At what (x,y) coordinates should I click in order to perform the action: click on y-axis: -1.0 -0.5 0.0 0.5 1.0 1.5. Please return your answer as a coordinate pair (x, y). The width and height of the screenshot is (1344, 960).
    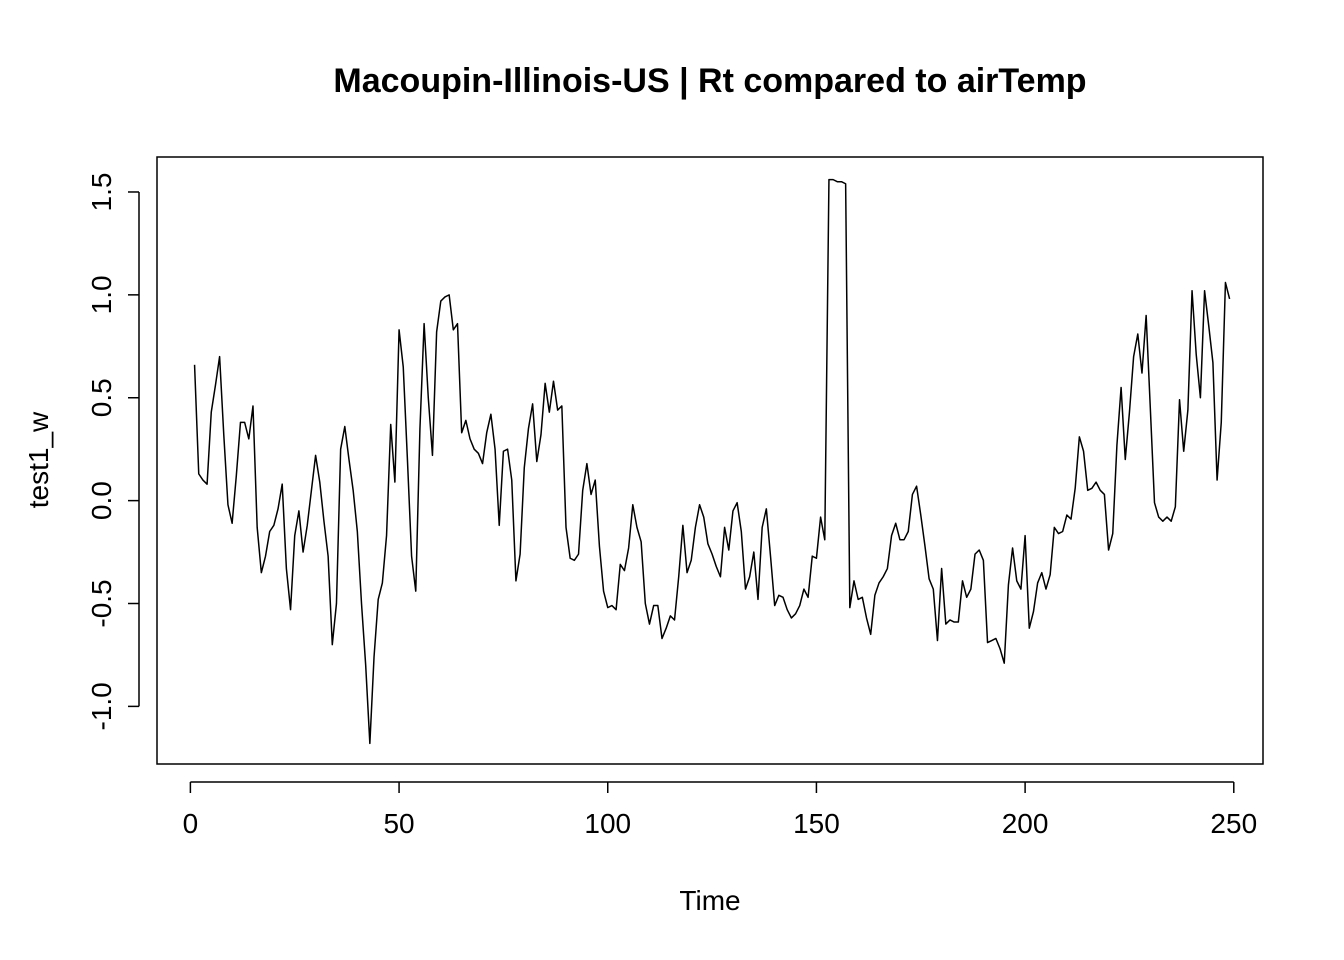
    Looking at the image, I should click on (113, 452).